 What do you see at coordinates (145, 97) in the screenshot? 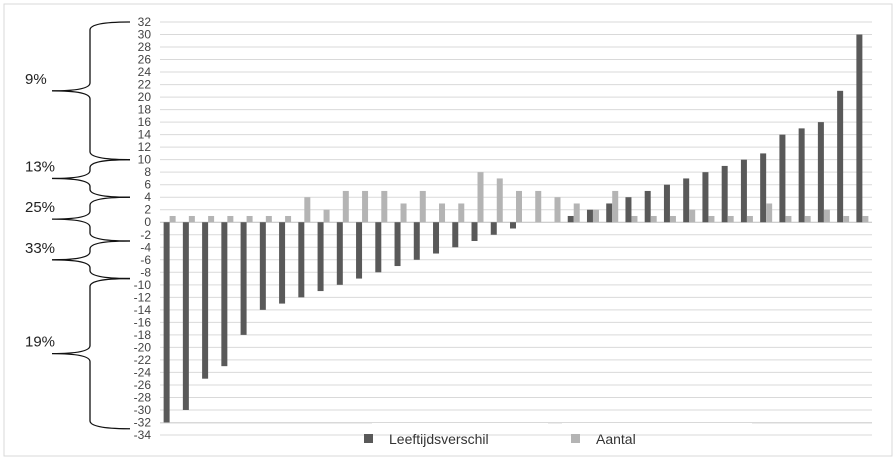
I see `y-tick-label: 20` at bounding box center [145, 97].